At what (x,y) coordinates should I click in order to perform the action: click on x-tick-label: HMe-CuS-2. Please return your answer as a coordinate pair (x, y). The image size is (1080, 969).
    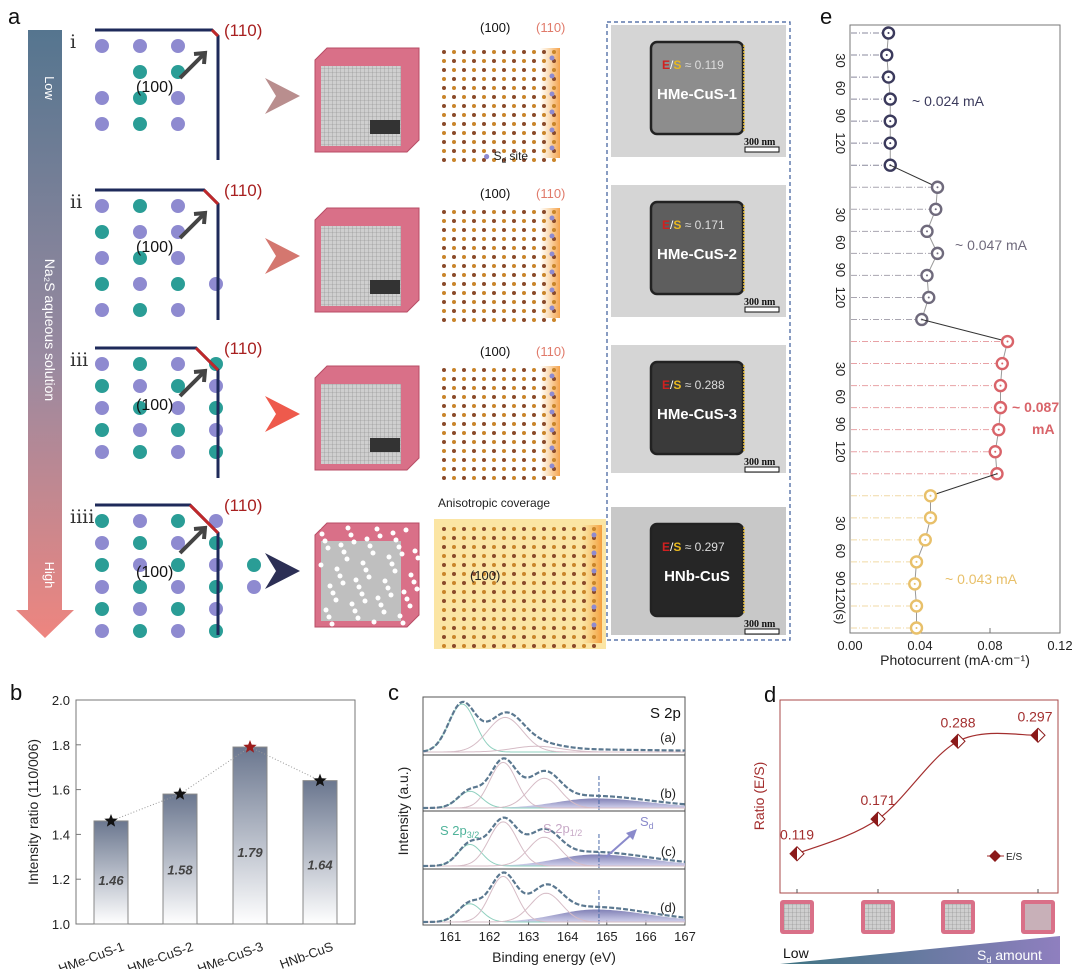
    Looking at the image, I should click on (160, 954).